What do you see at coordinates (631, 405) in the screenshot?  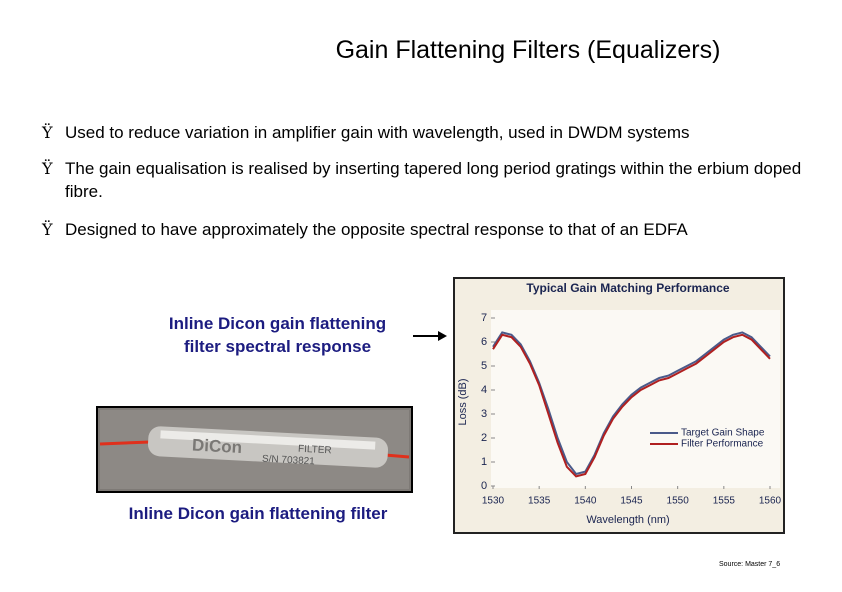 I see `series-line` at bounding box center [631, 405].